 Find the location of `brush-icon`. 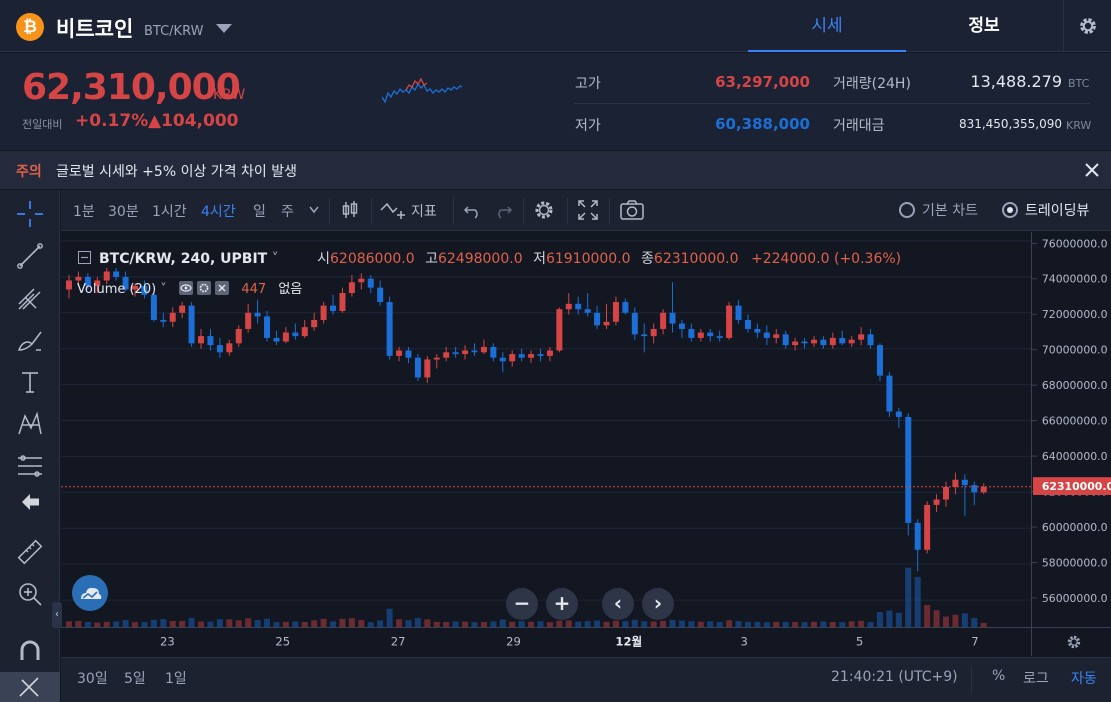

brush-icon is located at coordinates (30, 340).